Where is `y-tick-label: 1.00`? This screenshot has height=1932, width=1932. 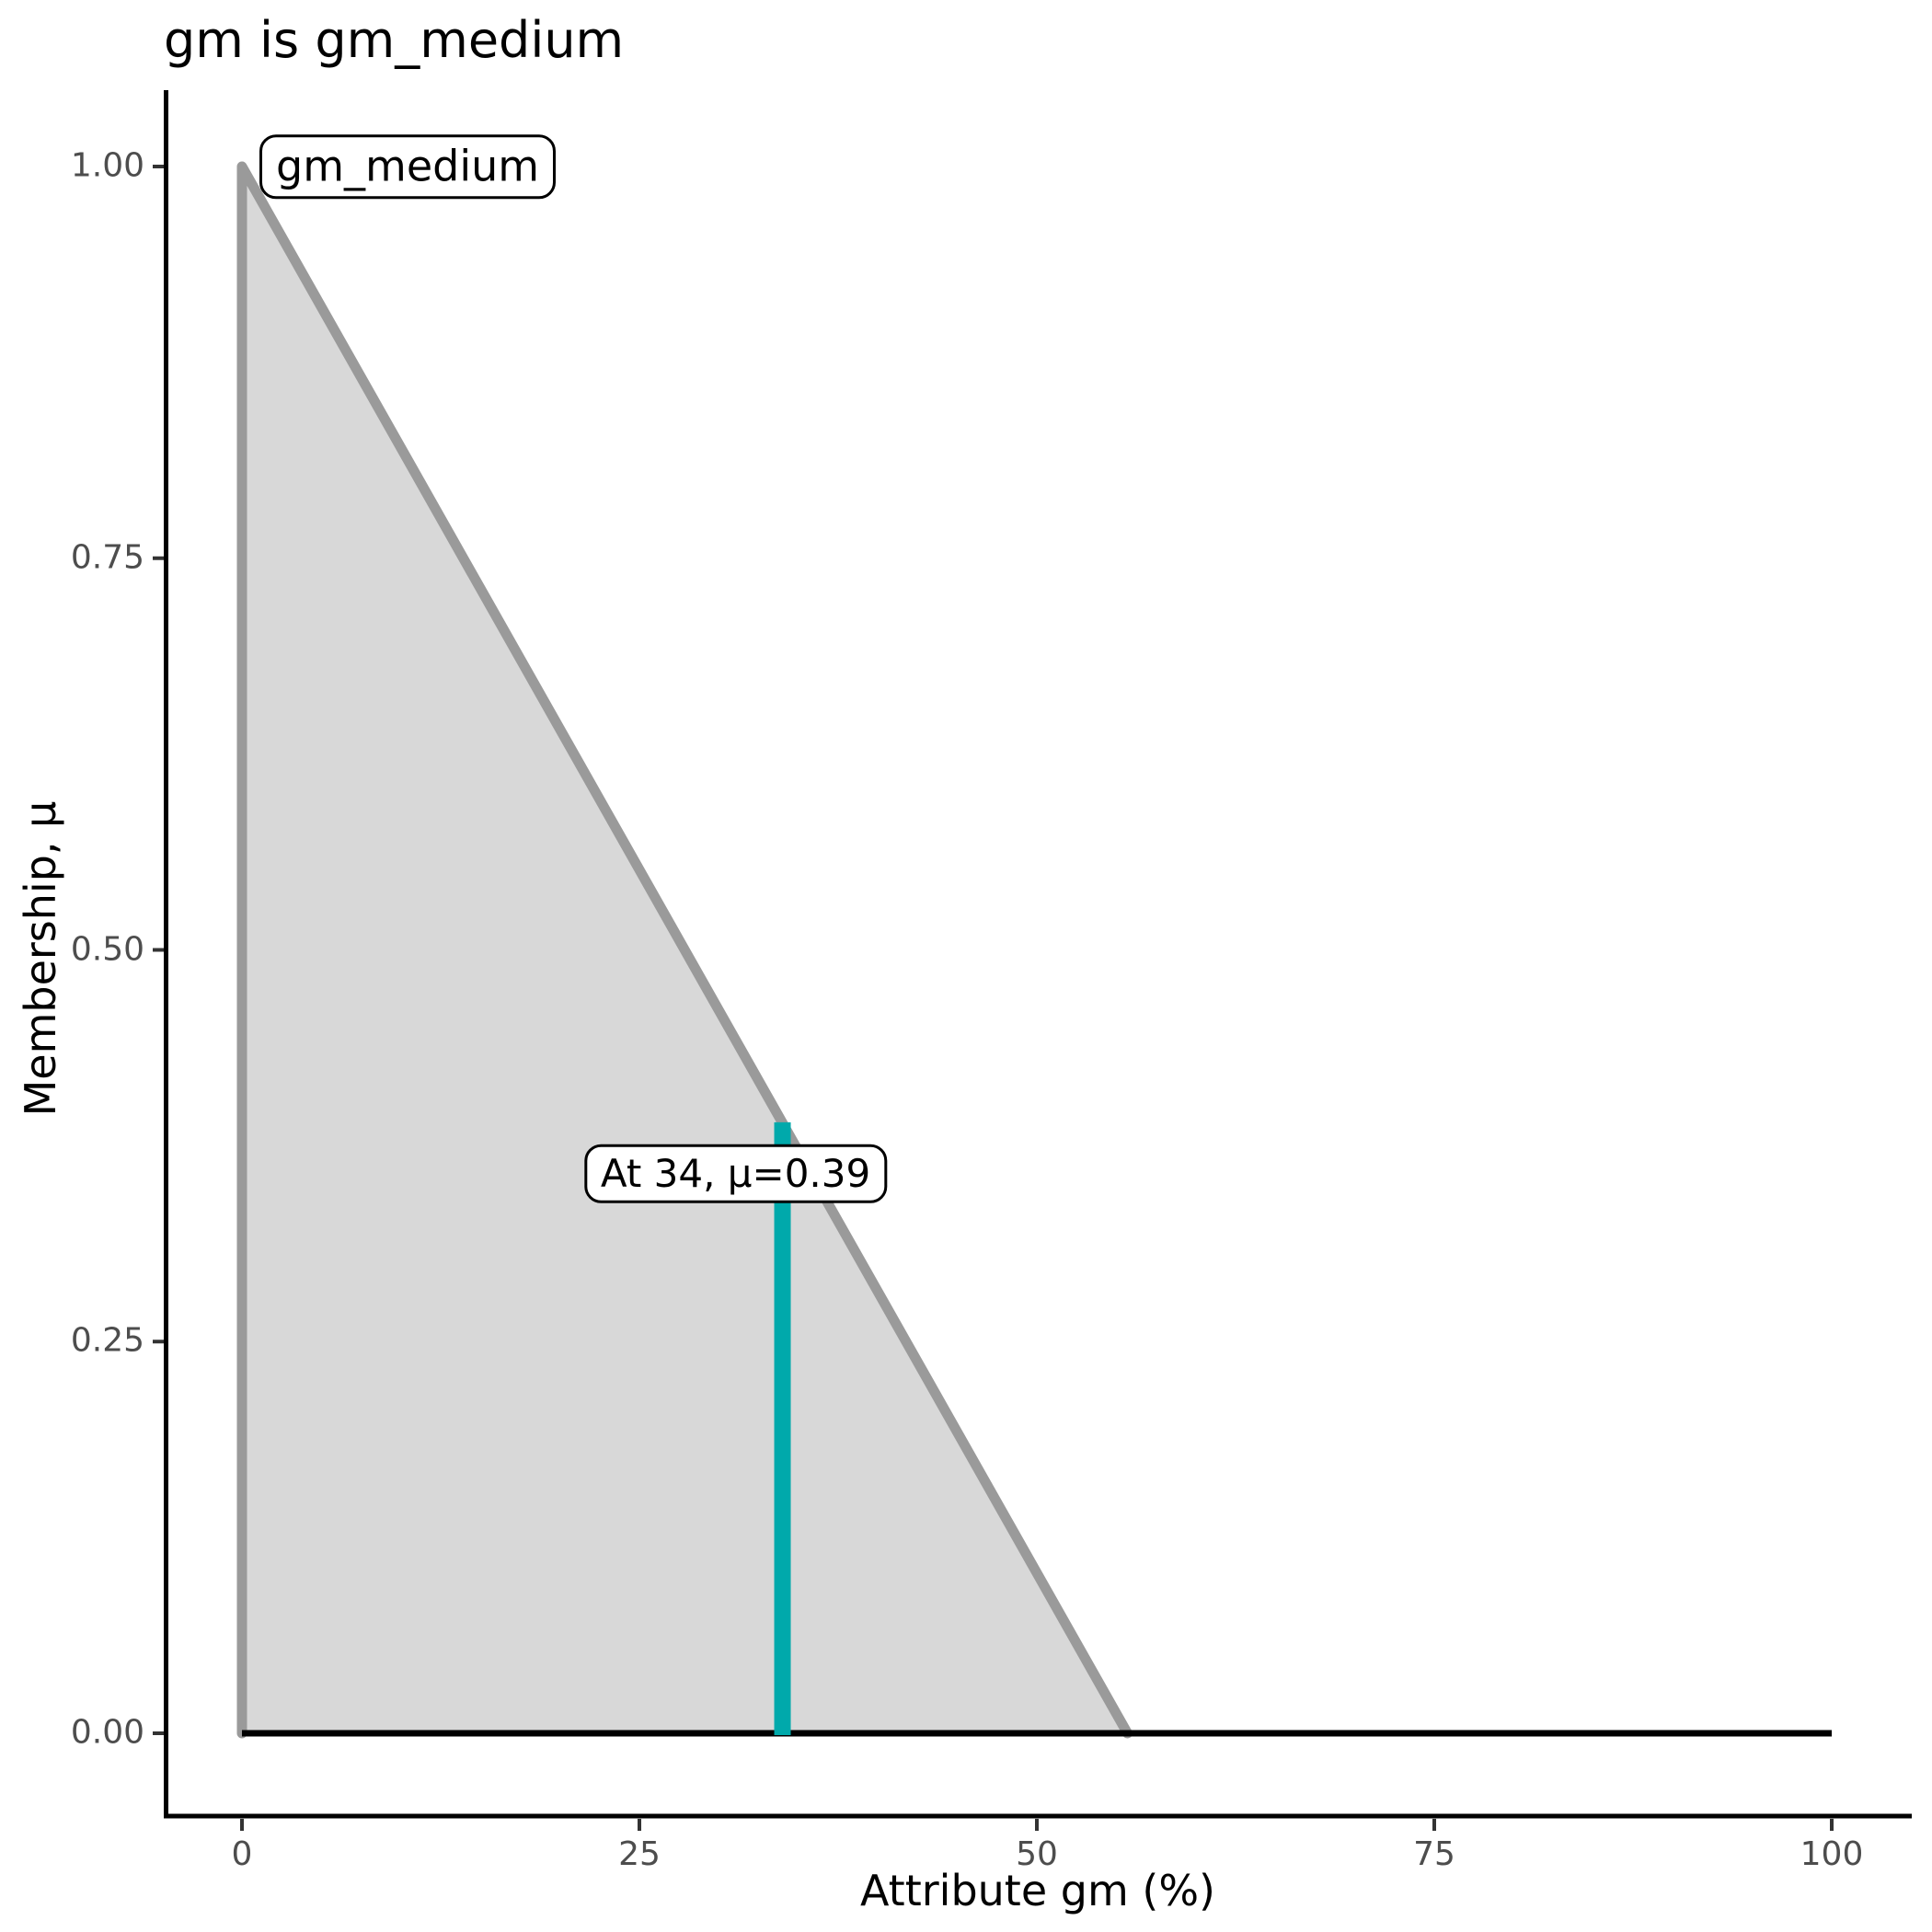 y-tick-label: 1.00 is located at coordinates (107, 165).